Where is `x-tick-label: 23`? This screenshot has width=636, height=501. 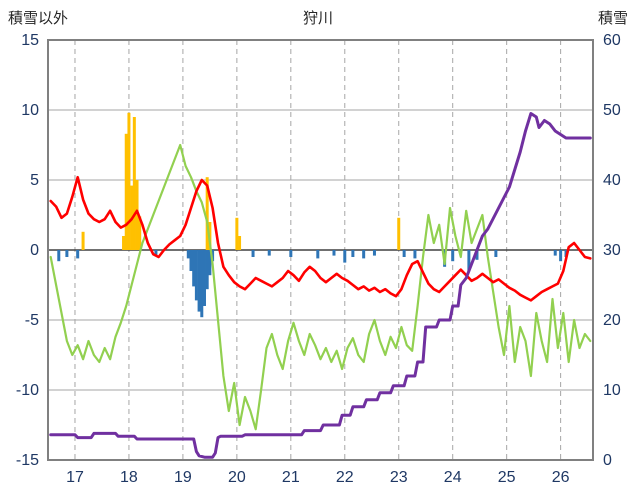 x-tick-label: 23 is located at coordinates (399, 477).